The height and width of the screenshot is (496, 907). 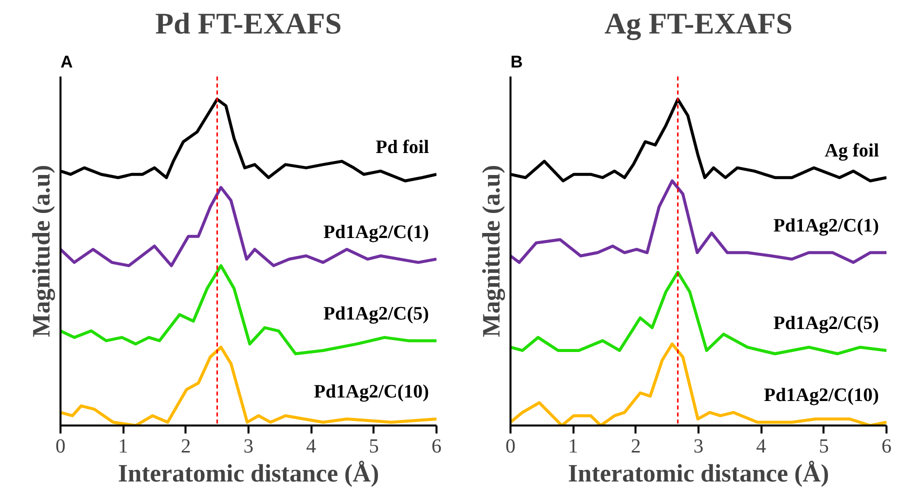 What do you see at coordinates (402, 147) in the screenshot?
I see `series-label: Pd foil` at bounding box center [402, 147].